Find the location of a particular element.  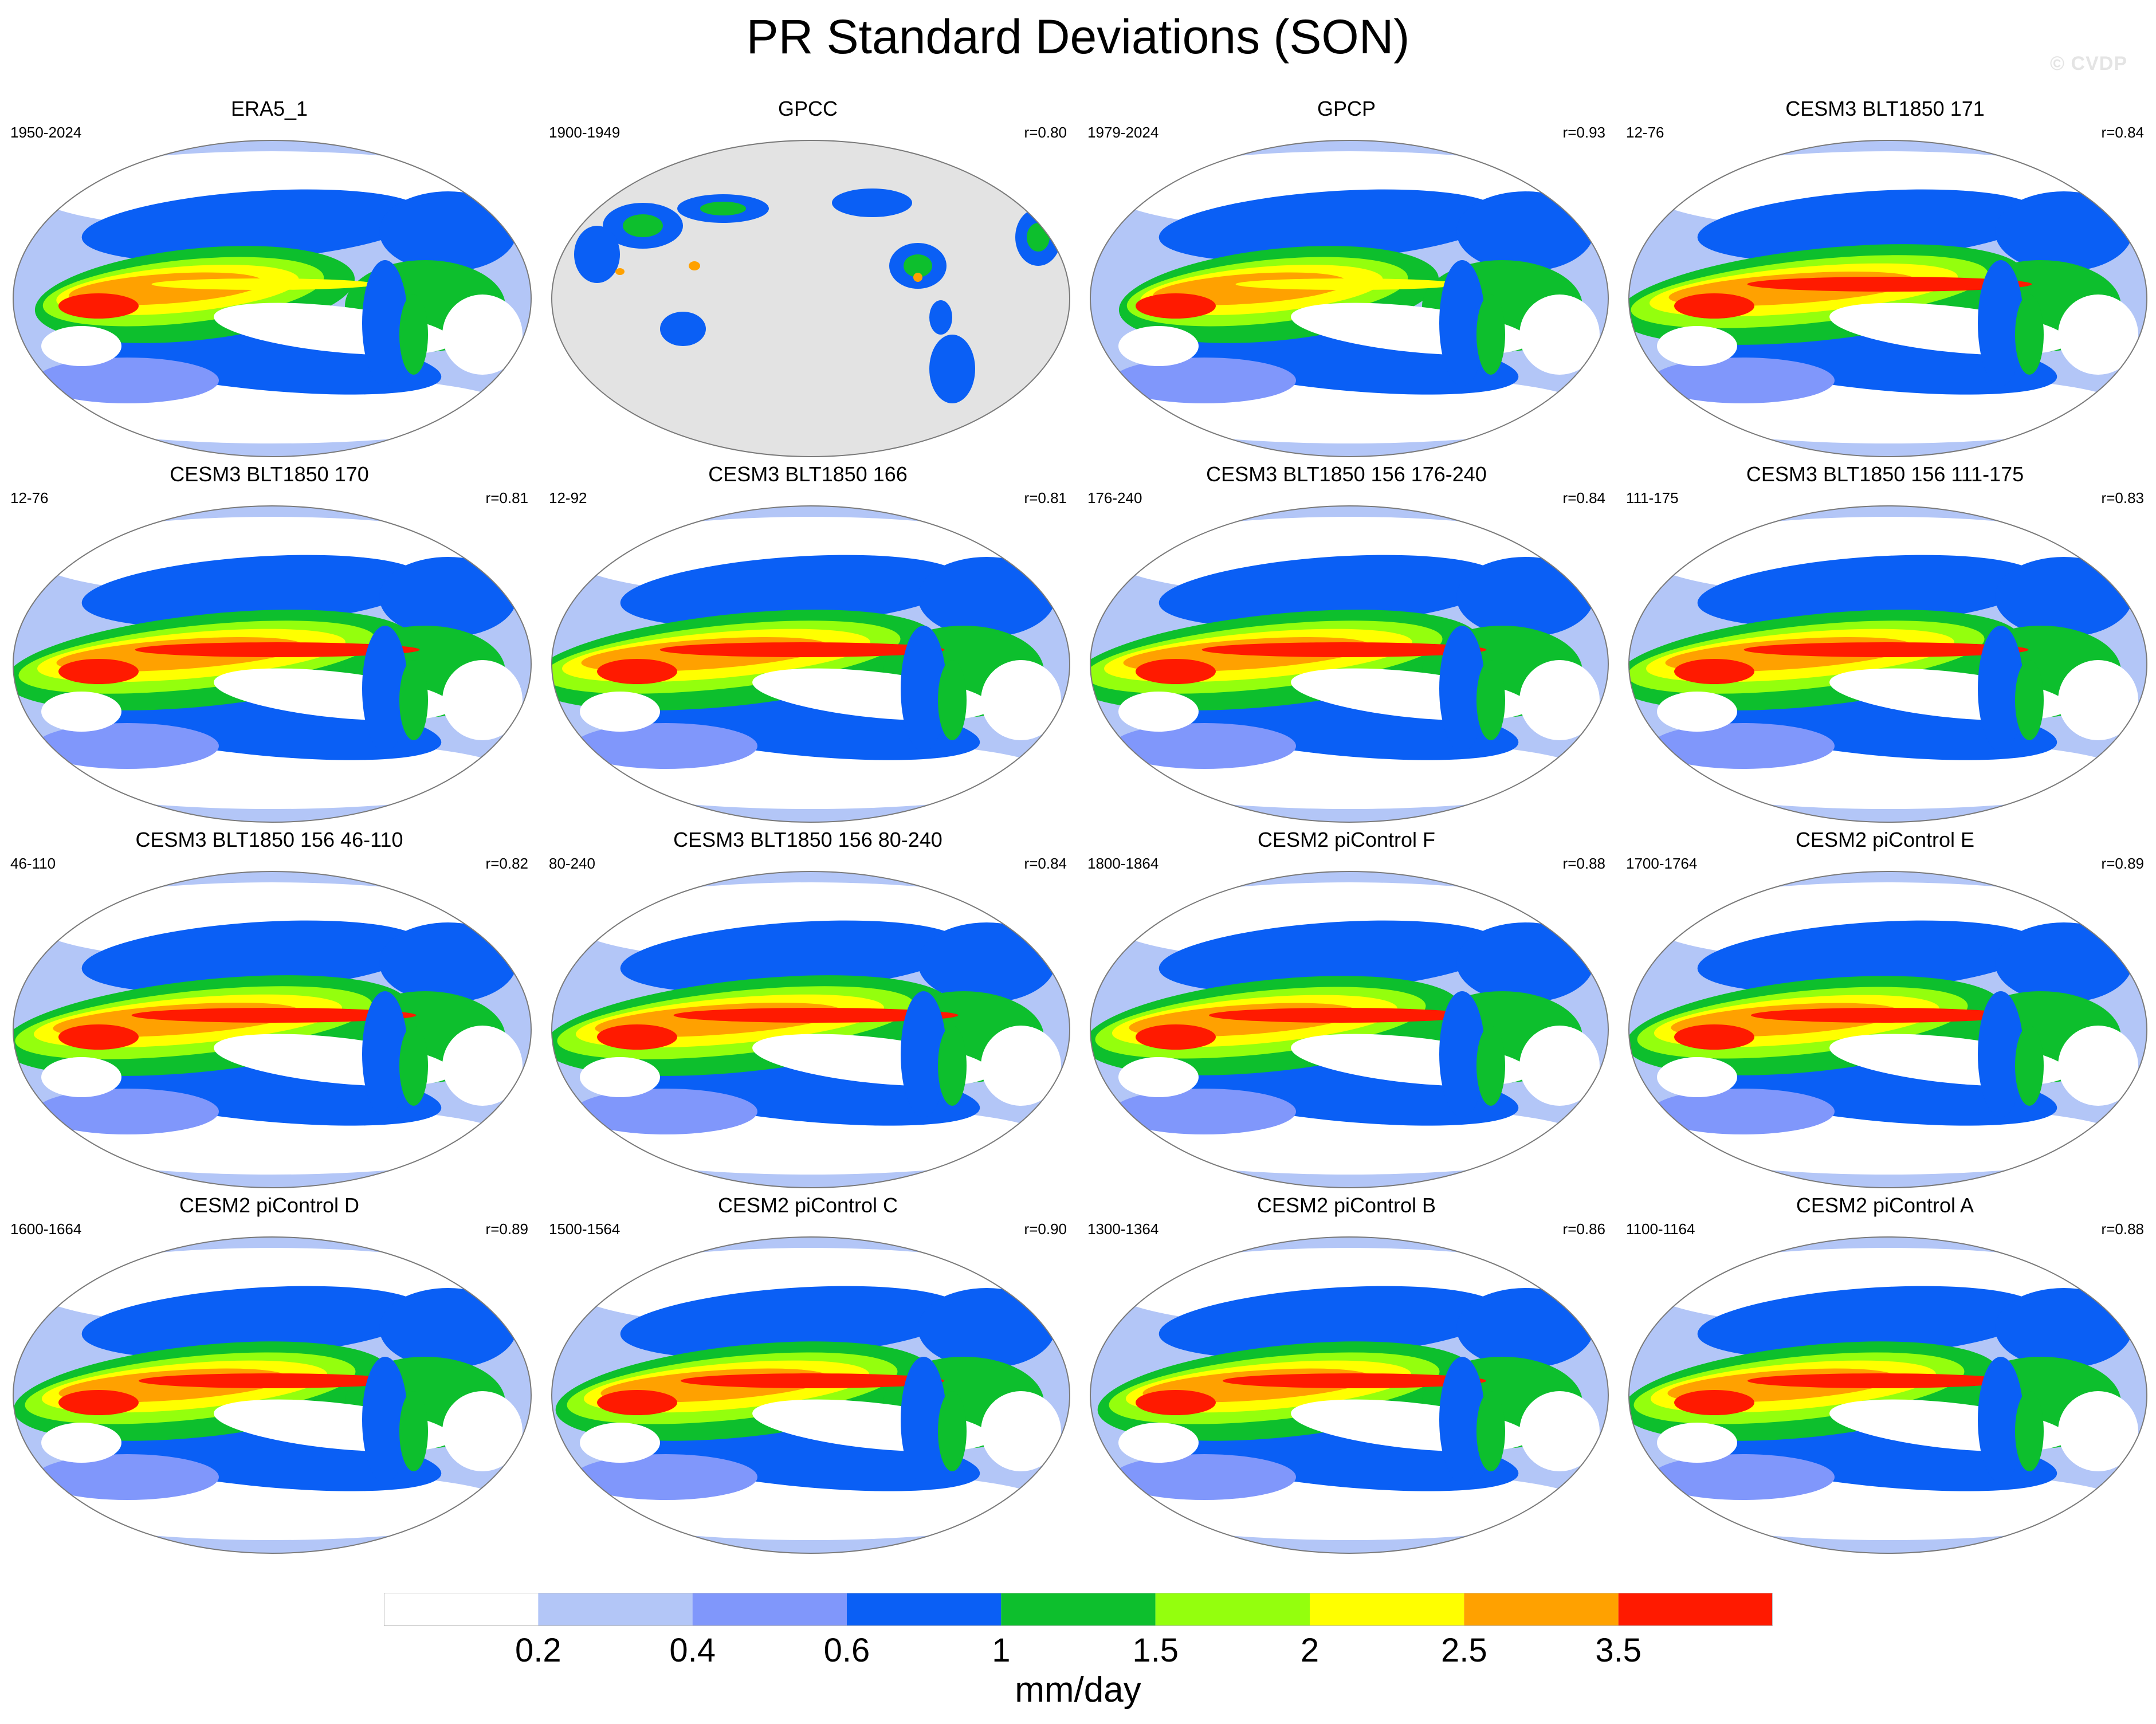

map-panel: CESM2 piControl D 1600-1664 r=0.89 is located at coordinates (269, 1376).